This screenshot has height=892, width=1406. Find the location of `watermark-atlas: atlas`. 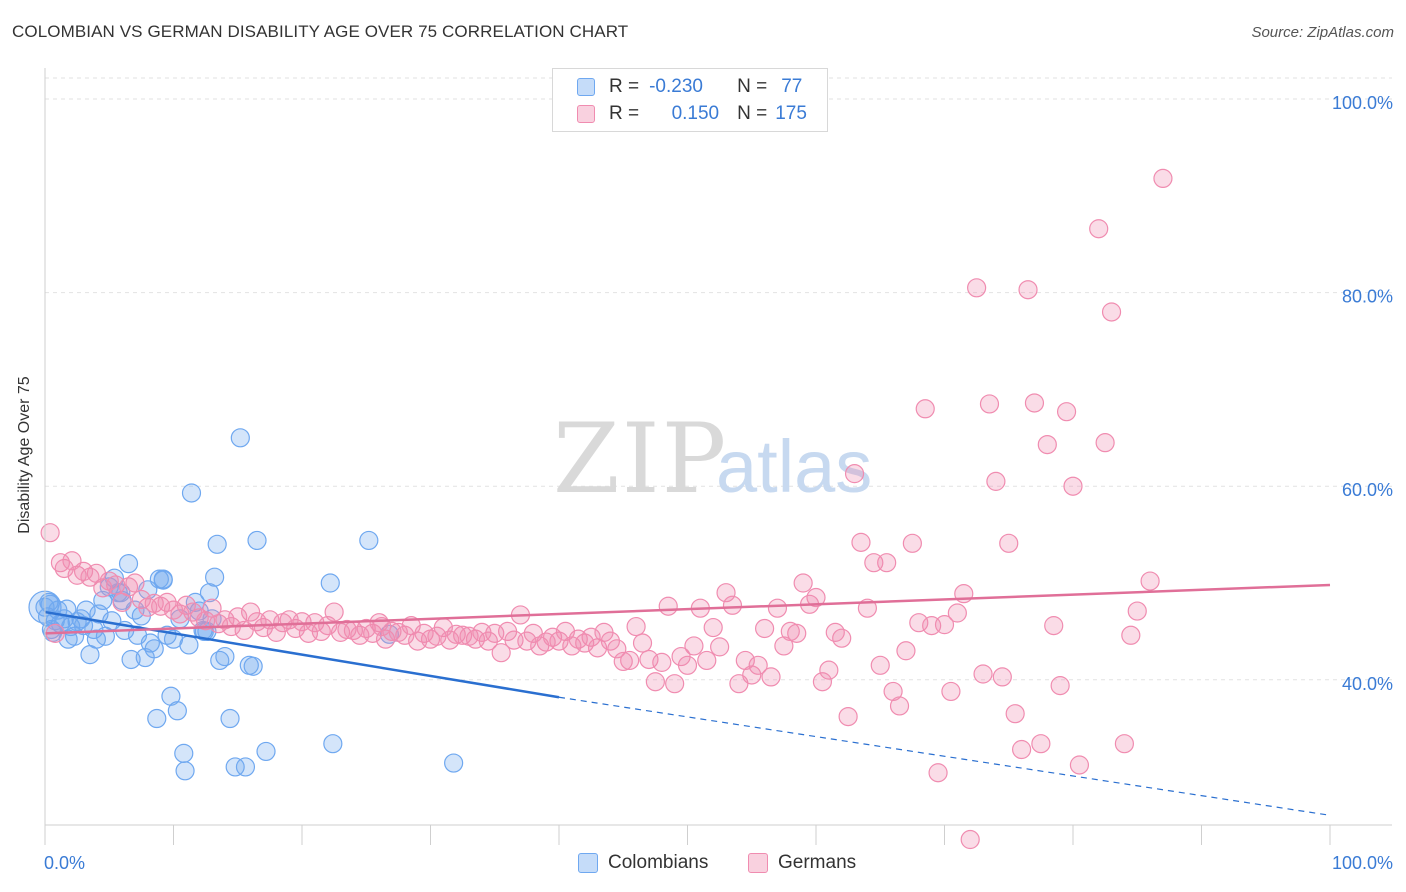

watermark-atlas: atlas is located at coordinates (794, 466).